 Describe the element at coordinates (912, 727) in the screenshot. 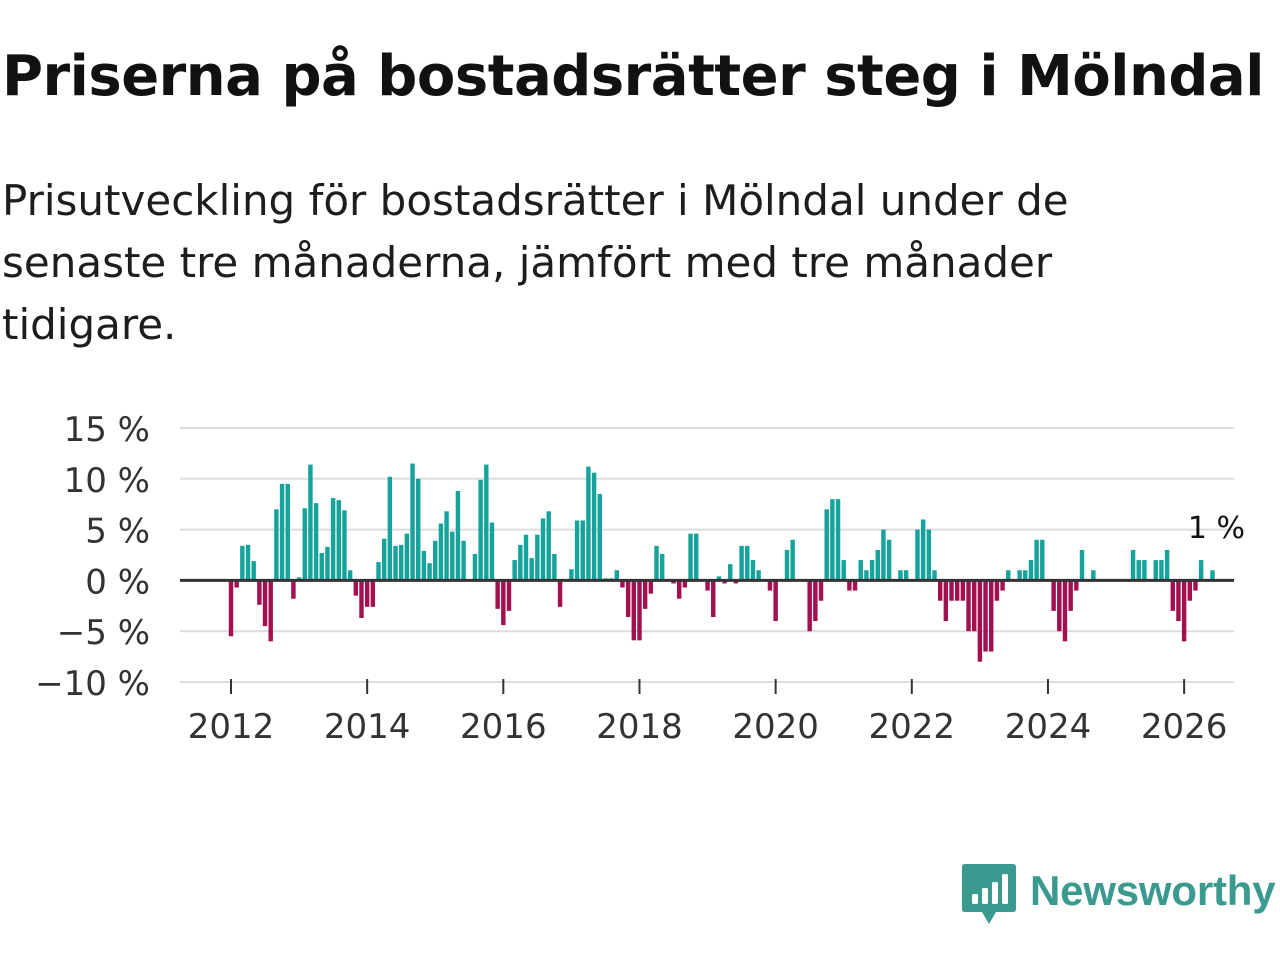

I see `x-tick-label: 2022` at that location.